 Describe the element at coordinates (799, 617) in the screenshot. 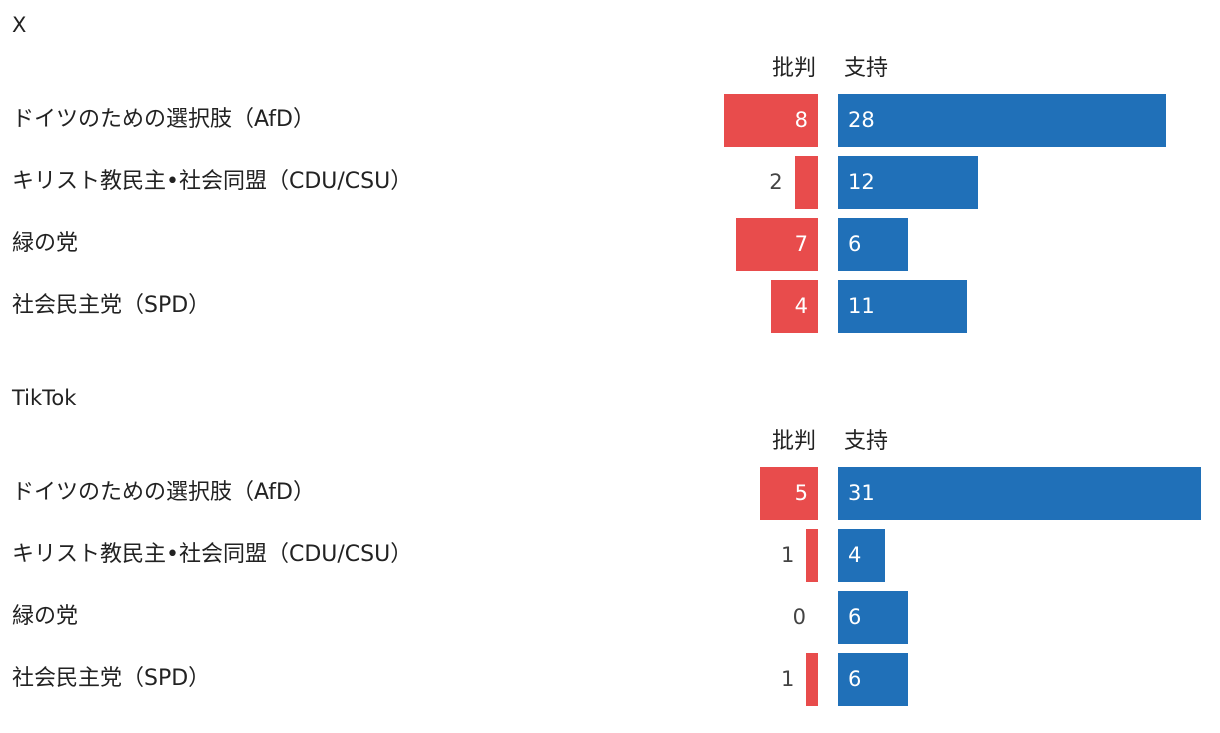

I see `criticism-value-label: 0` at that location.